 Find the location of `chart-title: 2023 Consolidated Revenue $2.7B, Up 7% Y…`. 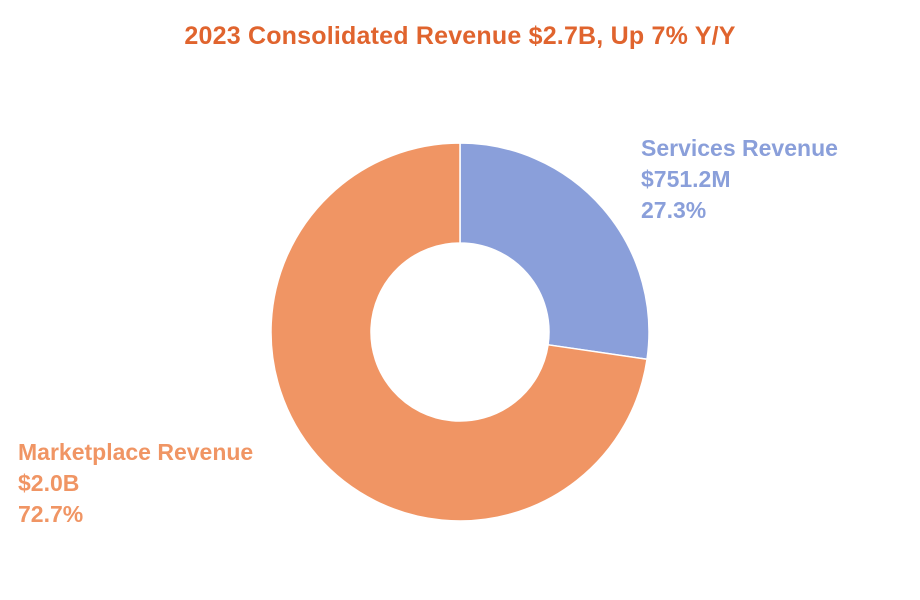

chart-title: 2023 Consolidated Revenue $2.7B, Up 7% Y… is located at coordinates (460, 36).